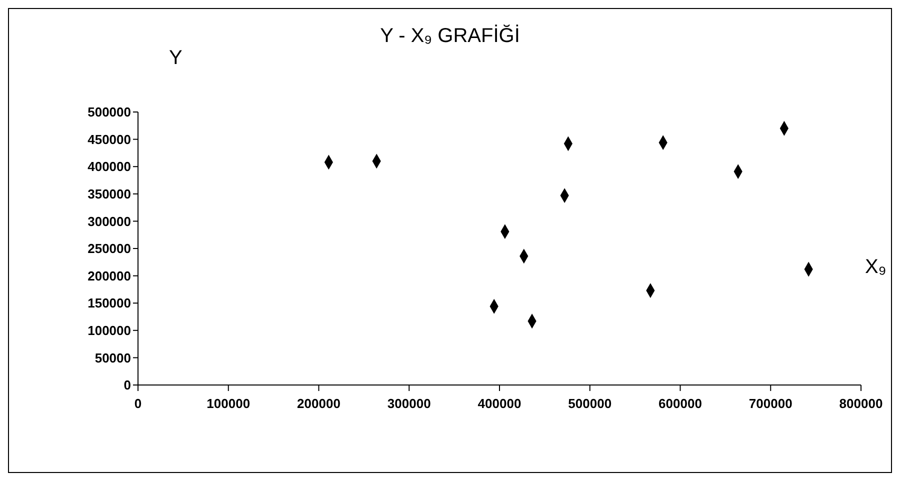  What do you see at coordinates (109, 276) in the screenshot?
I see `y-tick-label: 200000` at bounding box center [109, 276].